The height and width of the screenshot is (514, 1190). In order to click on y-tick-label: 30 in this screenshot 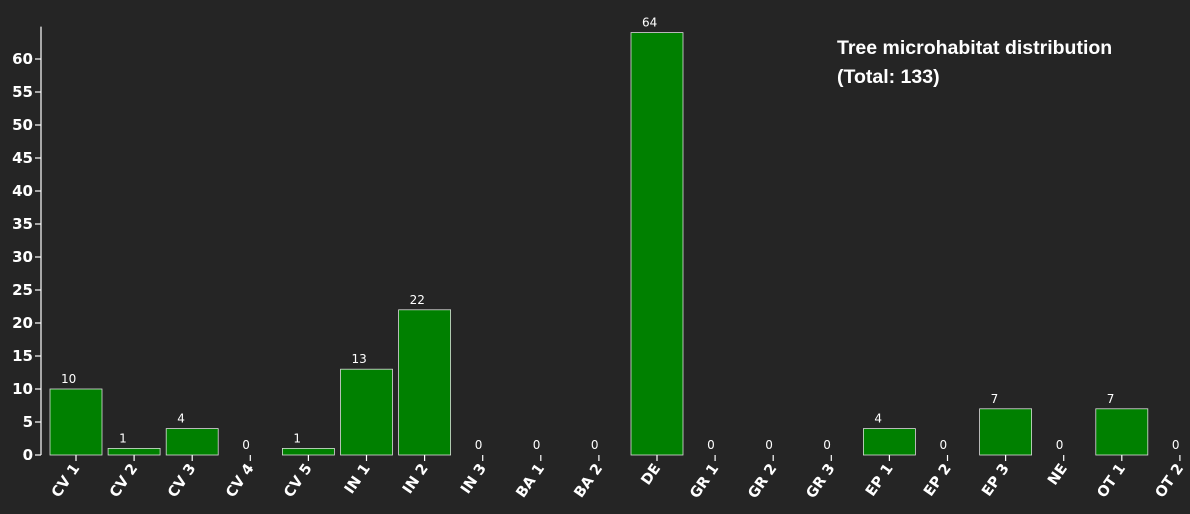, I will do `click(22, 257)`.